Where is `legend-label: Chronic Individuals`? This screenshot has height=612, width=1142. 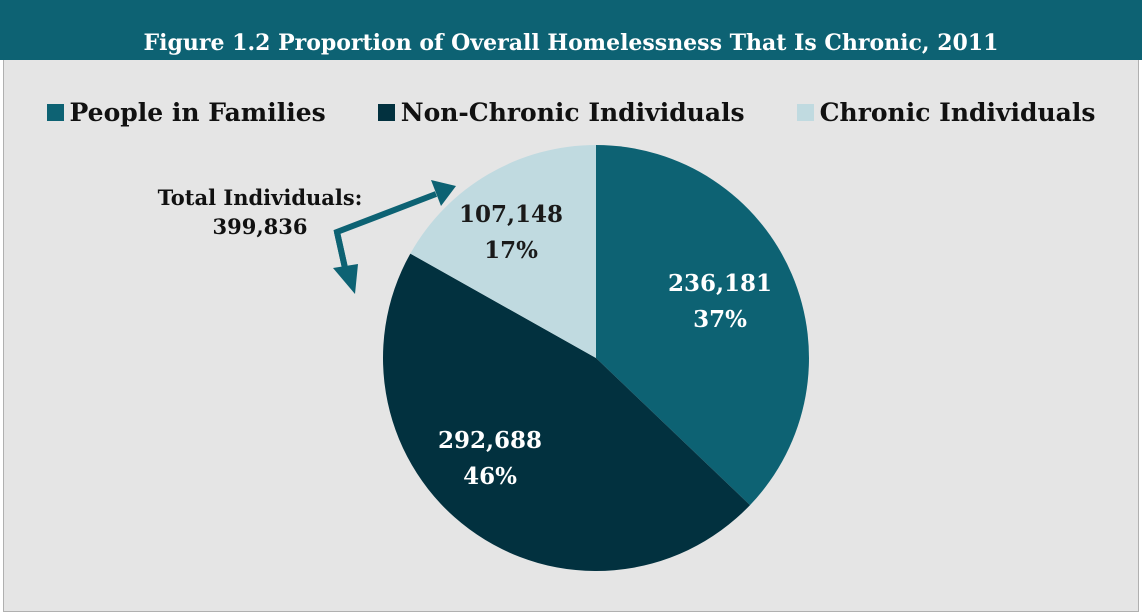
legend-label: Chronic Individuals is located at coordinates (957, 112).